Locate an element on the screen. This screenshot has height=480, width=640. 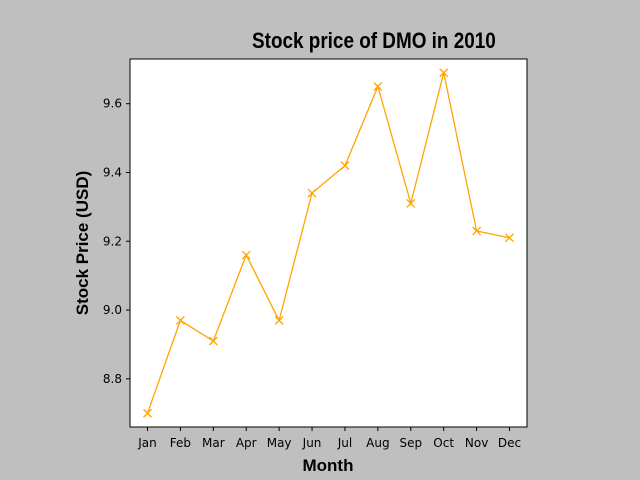
y-tick-label: 9.4 is located at coordinates (112, 172).